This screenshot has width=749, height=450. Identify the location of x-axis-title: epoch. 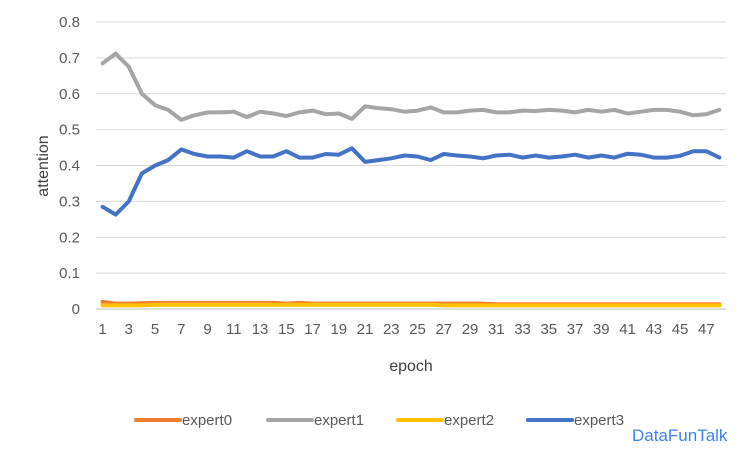
(411, 366).